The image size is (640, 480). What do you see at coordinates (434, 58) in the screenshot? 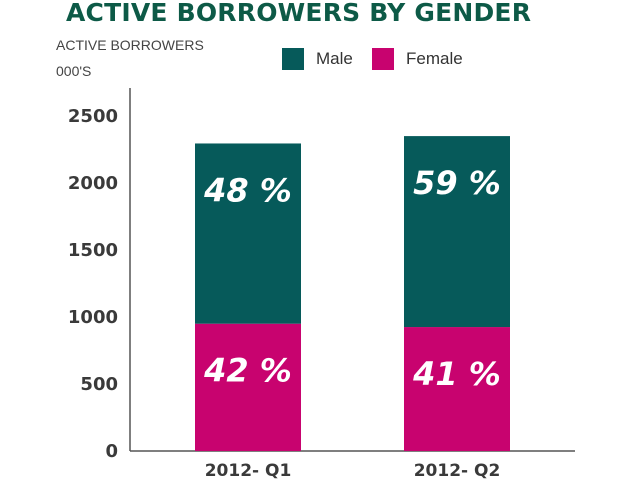
I see `legend-label-female: Female` at bounding box center [434, 58].